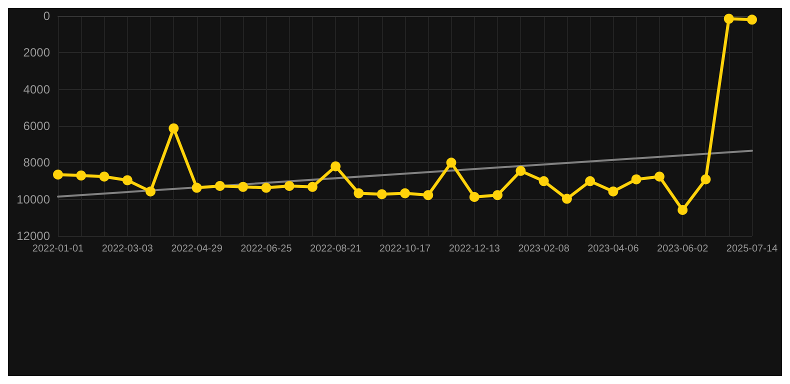  What do you see at coordinates (33, 199) in the screenshot?
I see `y-tick-label: 10000` at bounding box center [33, 199].